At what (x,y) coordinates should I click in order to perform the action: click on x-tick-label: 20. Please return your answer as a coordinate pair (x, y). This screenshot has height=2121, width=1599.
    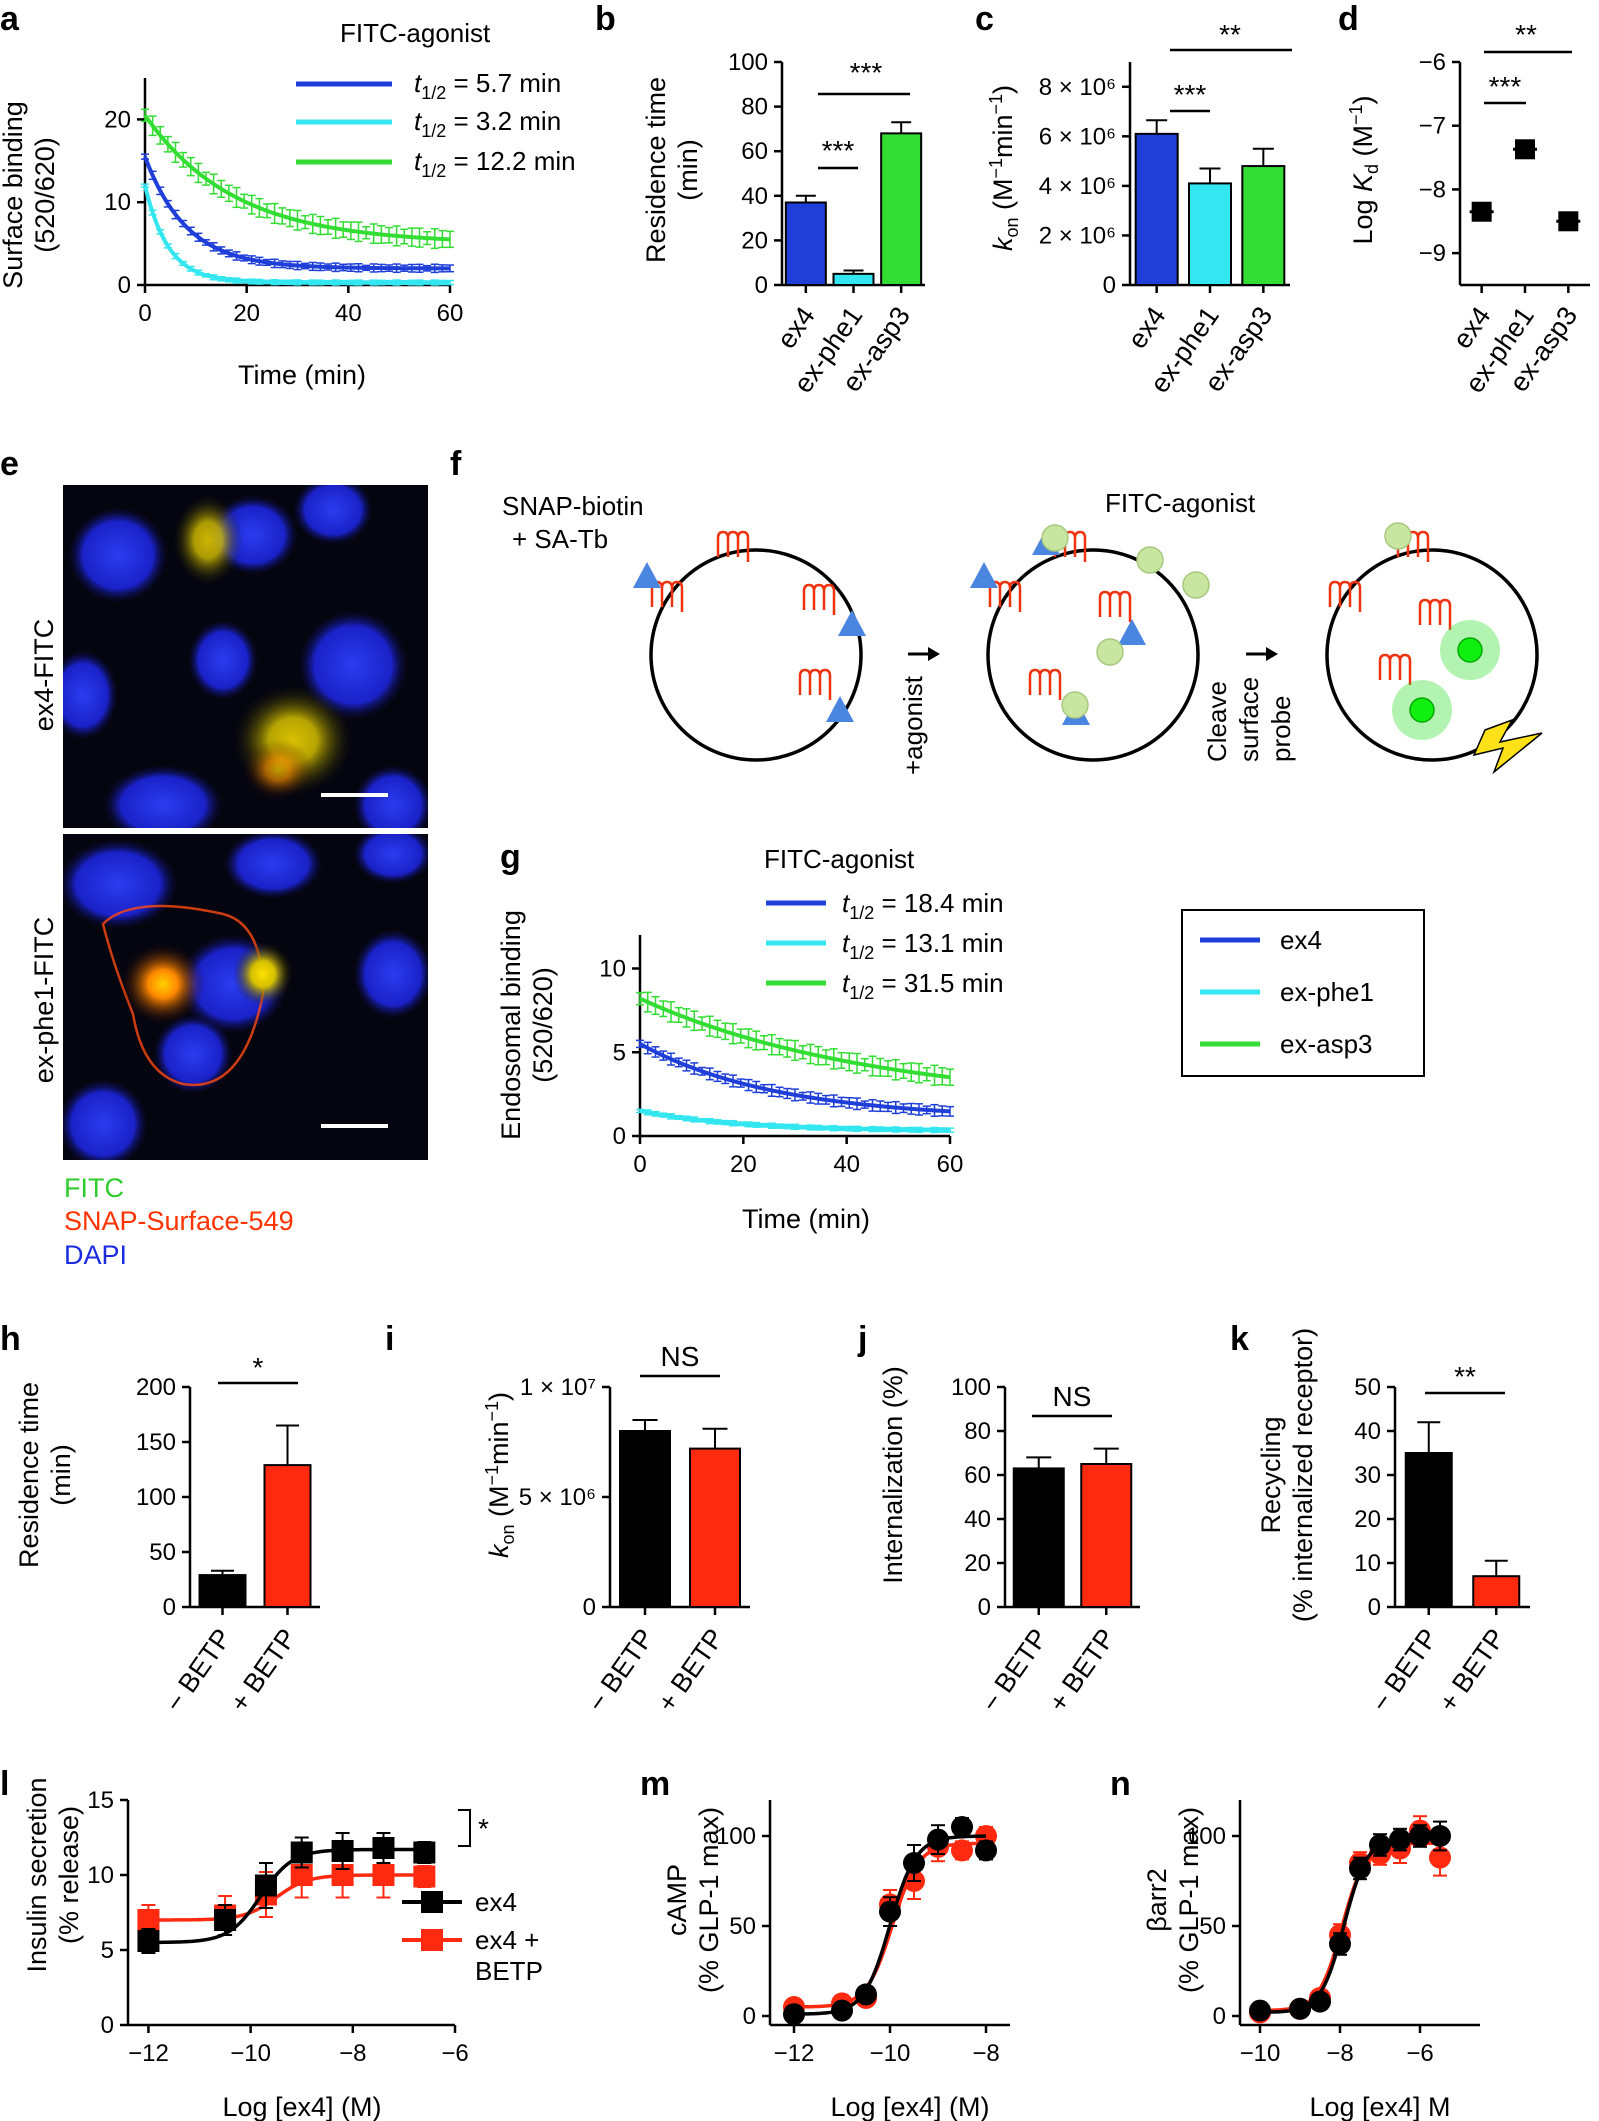
    Looking at the image, I should click on (246, 313).